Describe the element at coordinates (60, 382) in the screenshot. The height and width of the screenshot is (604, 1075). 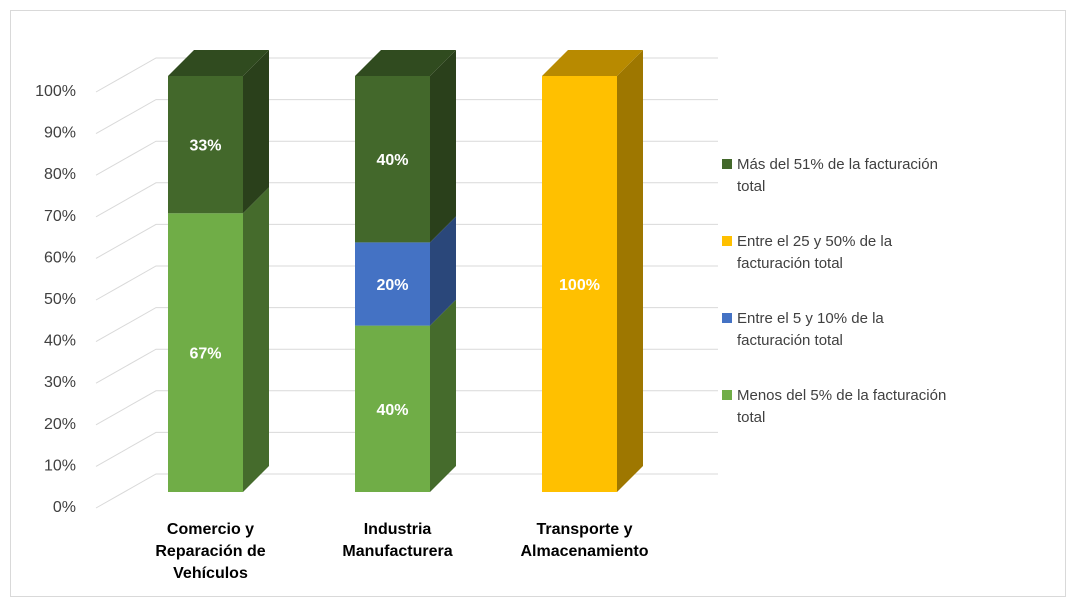
I see `y-tick-label: 30%` at that location.